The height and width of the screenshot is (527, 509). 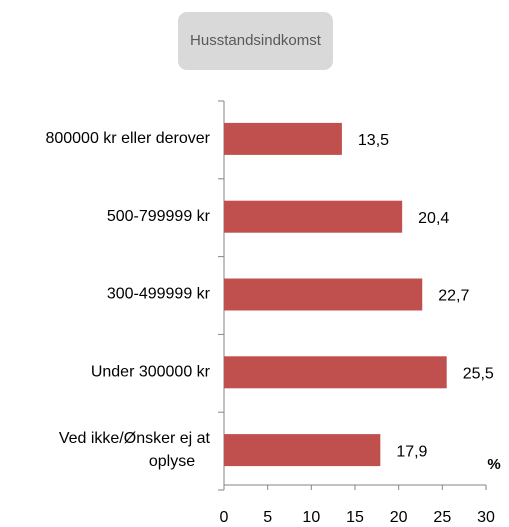 What do you see at coordinates (453, 296) in the screenshot?
I see `value-label: 22,7` at bounding box center [453, 296].